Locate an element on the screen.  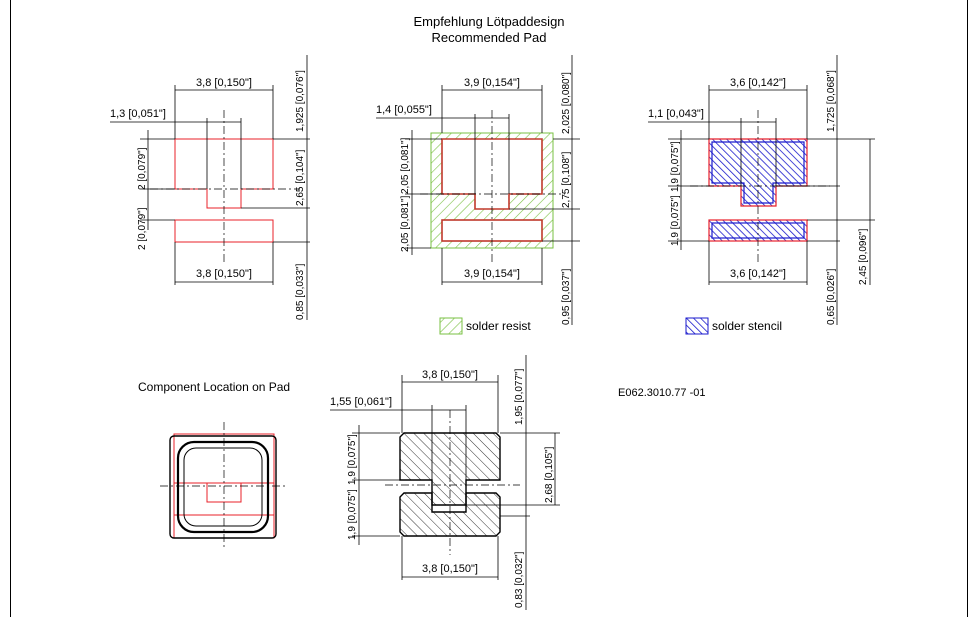
left-right-mid-label: 2,65 [0,104"] is located at coordinates (300, 177).